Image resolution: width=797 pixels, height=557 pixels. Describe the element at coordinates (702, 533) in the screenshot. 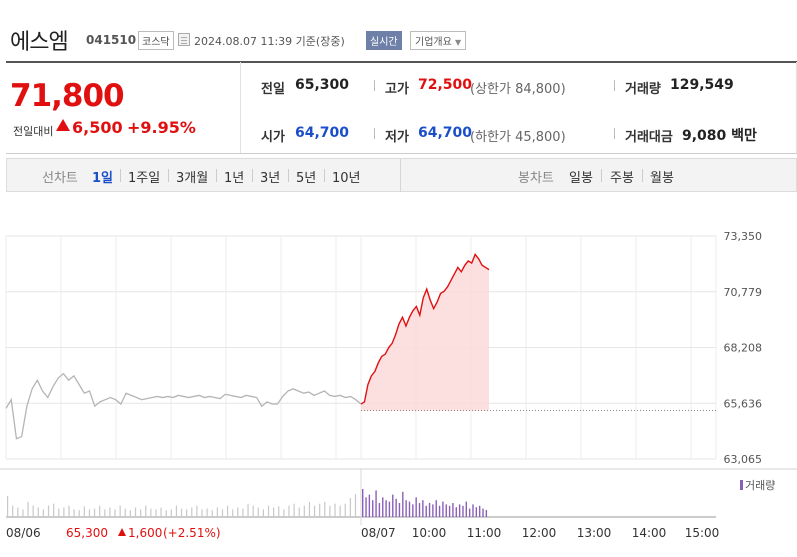

I see `x-tick-label: 15:00` at that location.